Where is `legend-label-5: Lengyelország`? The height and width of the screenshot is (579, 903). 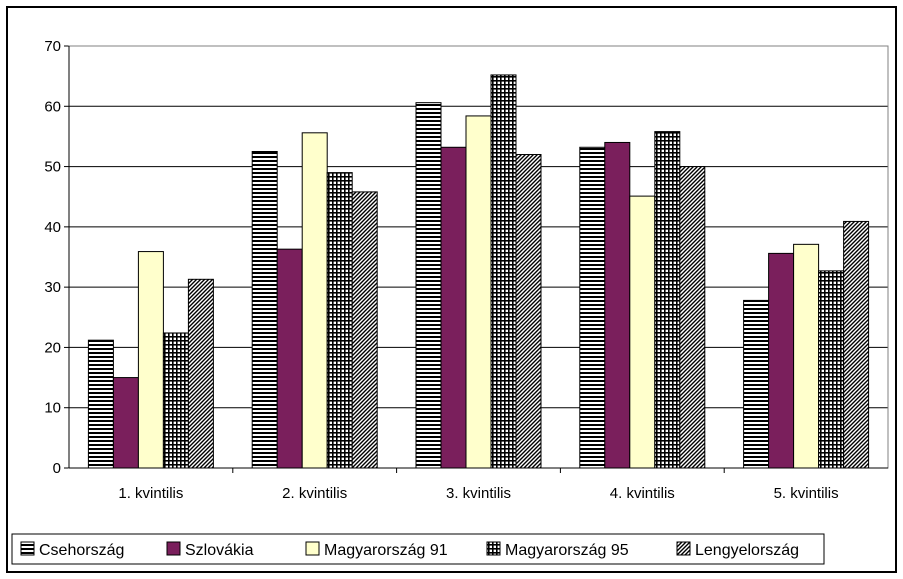
legend-label-5: Lengyelország is located at coordinates (747, 550).